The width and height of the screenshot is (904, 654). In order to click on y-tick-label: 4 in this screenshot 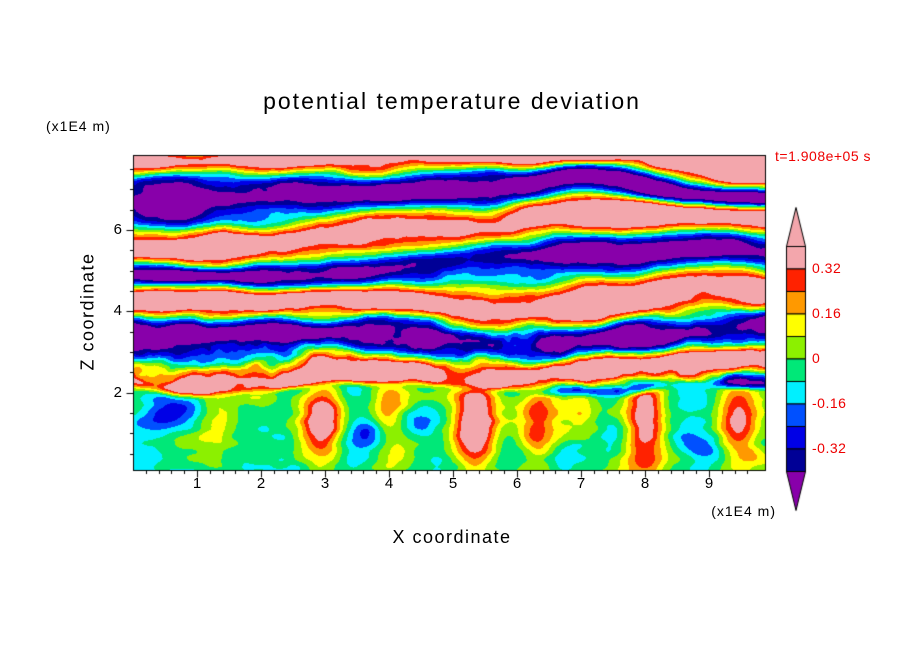, I will do `click(117, 311)`.